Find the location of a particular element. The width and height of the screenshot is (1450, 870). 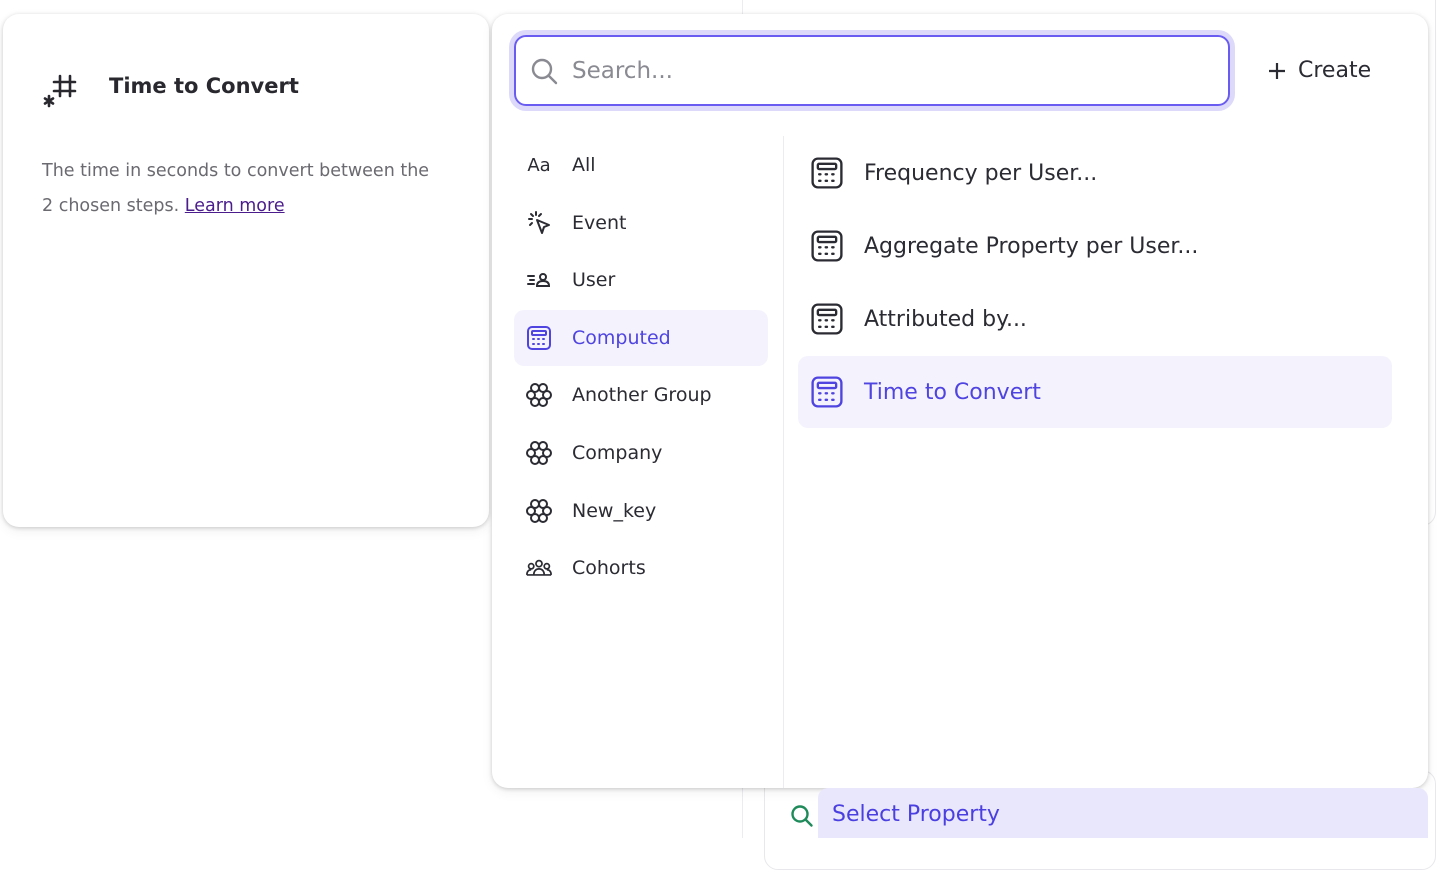

info-card-title: Time to Convert is located at coordinates (204, 86).